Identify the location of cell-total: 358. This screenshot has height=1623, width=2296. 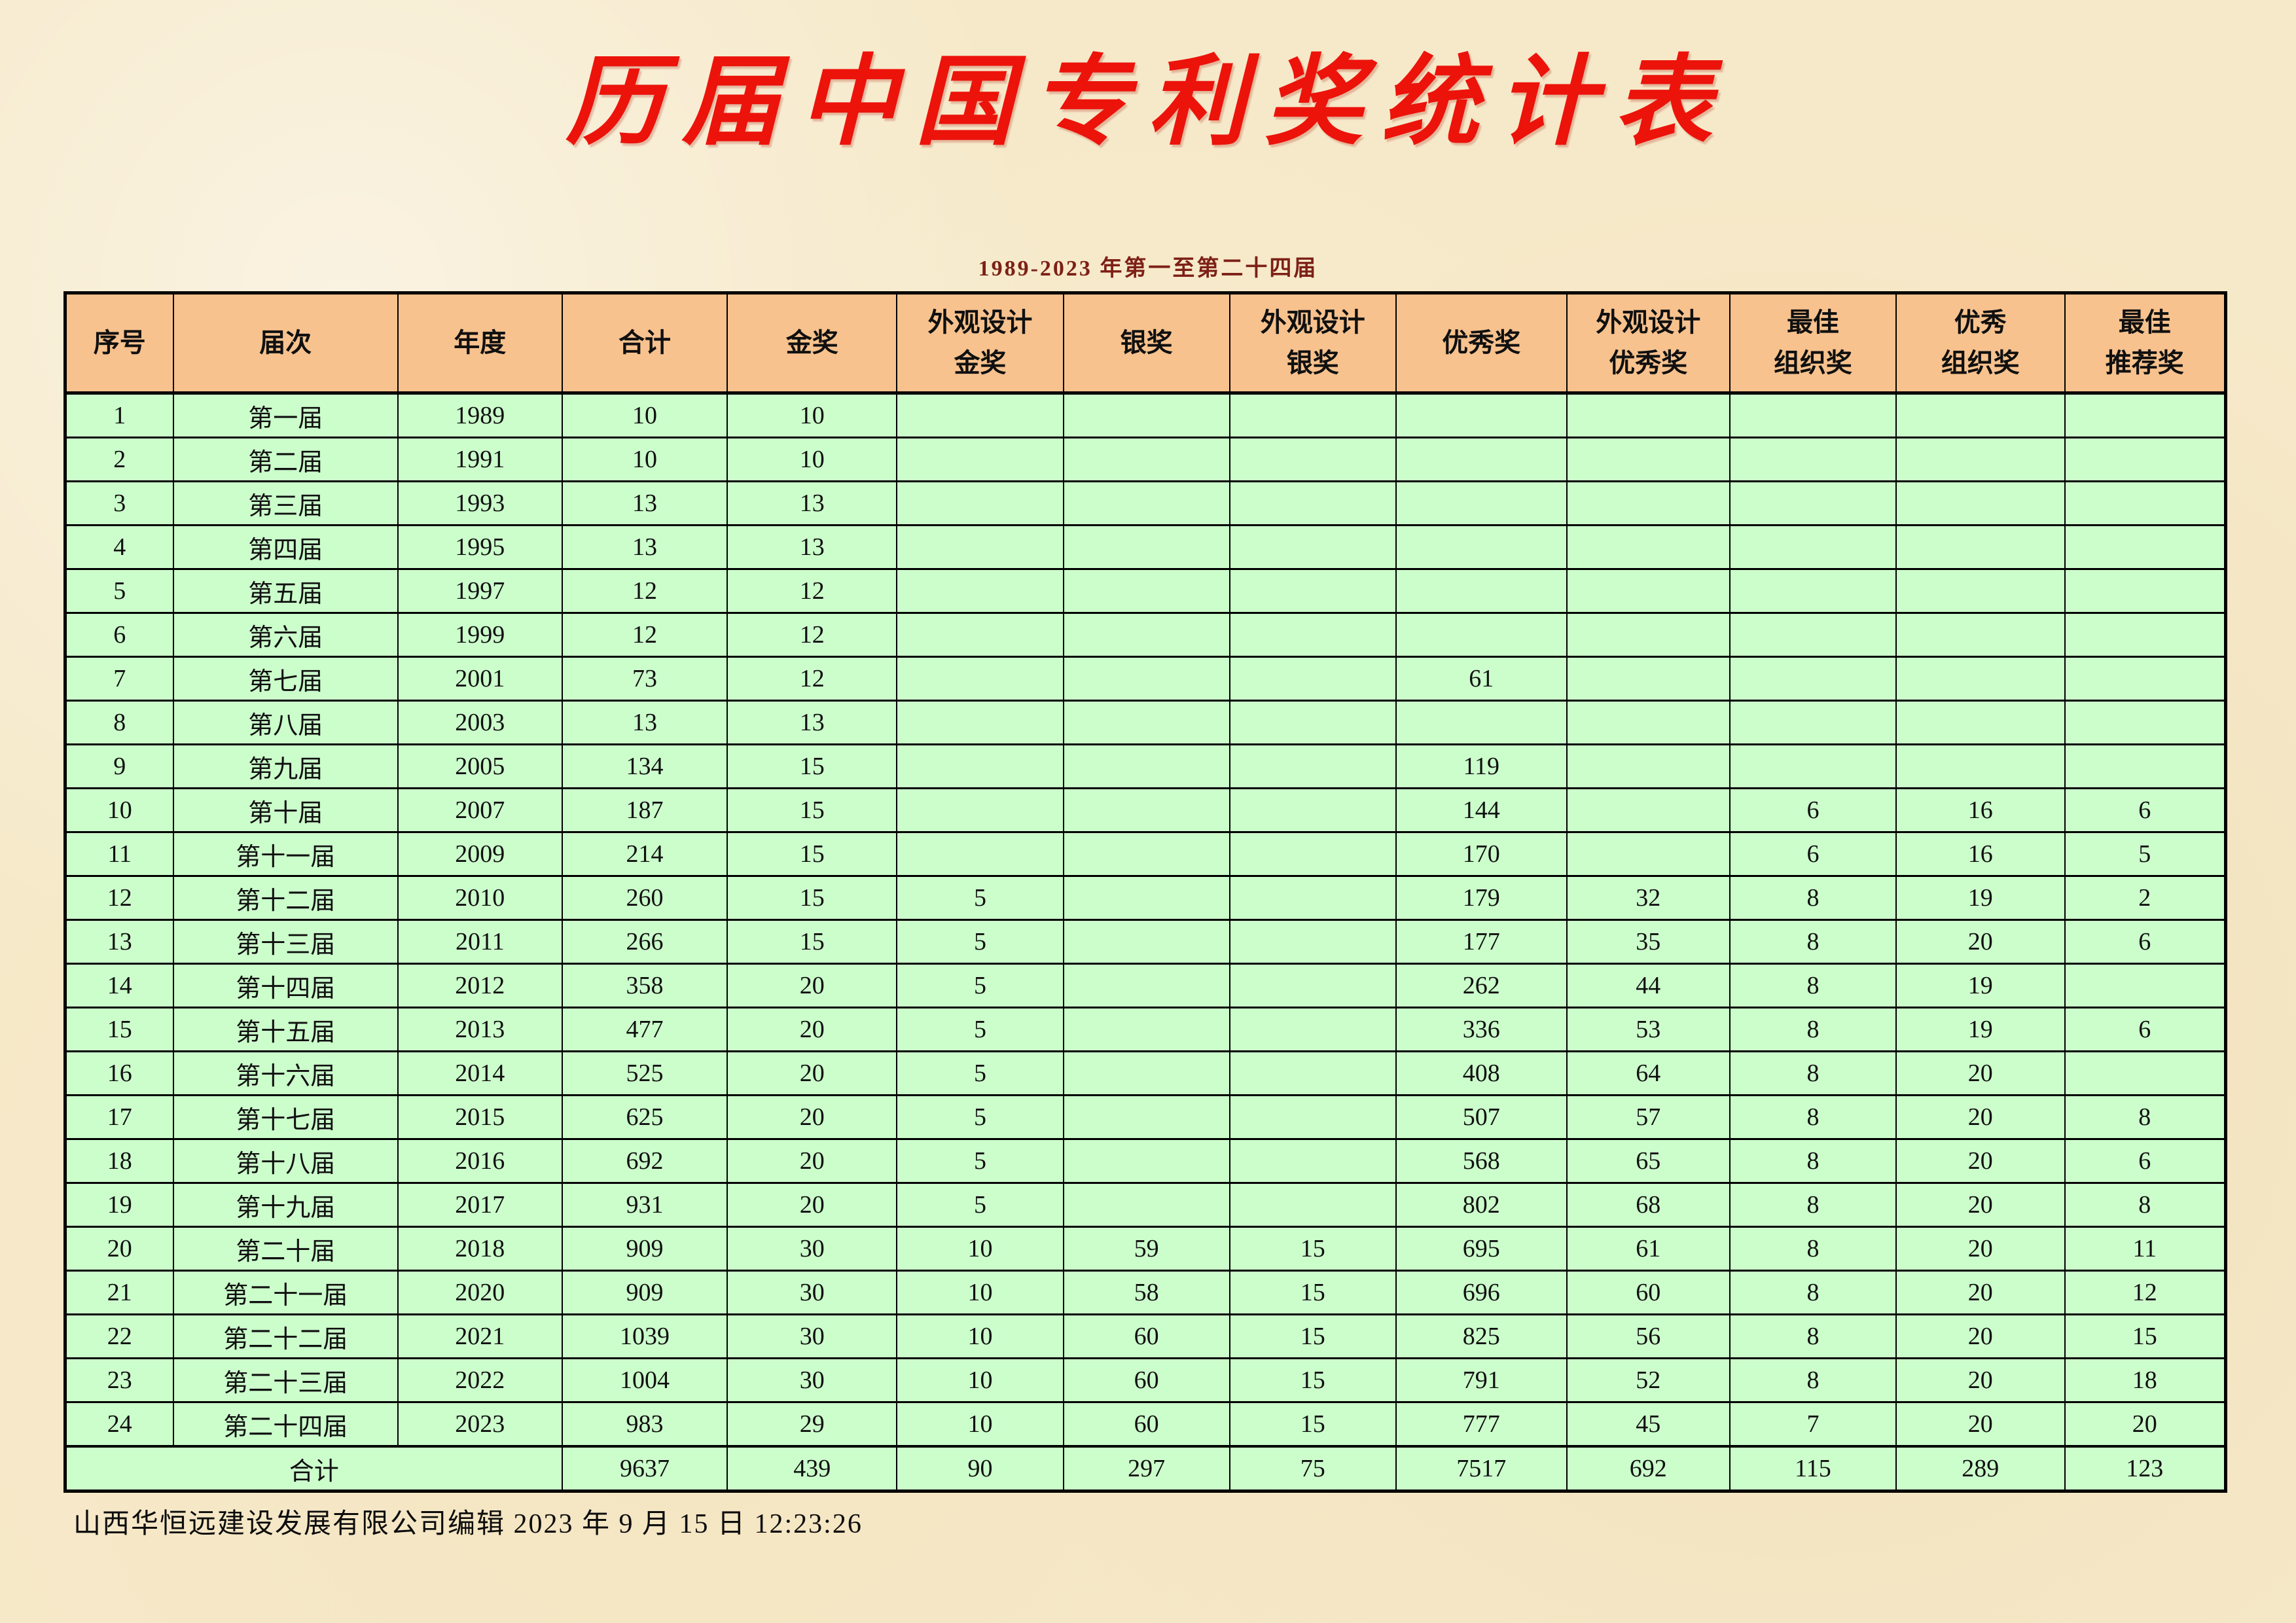
(644, 986).